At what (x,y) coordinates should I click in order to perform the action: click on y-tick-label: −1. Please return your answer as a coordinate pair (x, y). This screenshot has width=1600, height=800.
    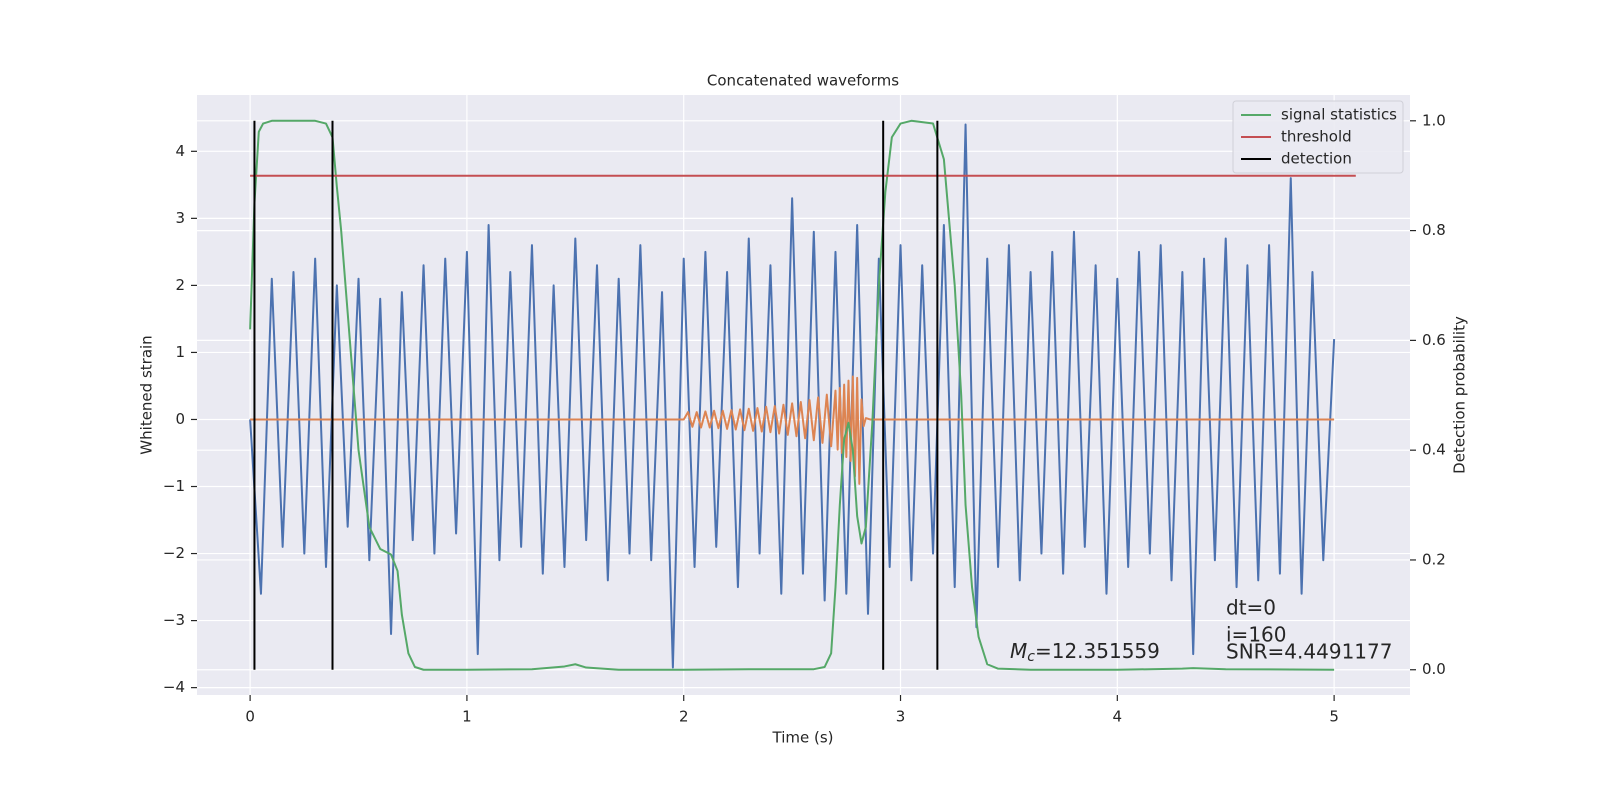
    Looking at the image, I should click on (174, 486).